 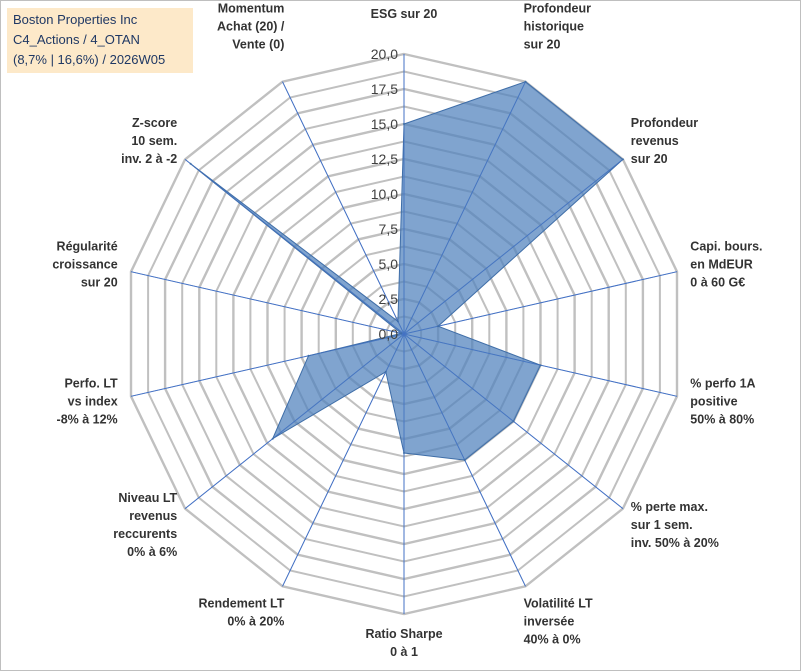 I want to click on tick-label: 2,5, so click(x=389, y=299).